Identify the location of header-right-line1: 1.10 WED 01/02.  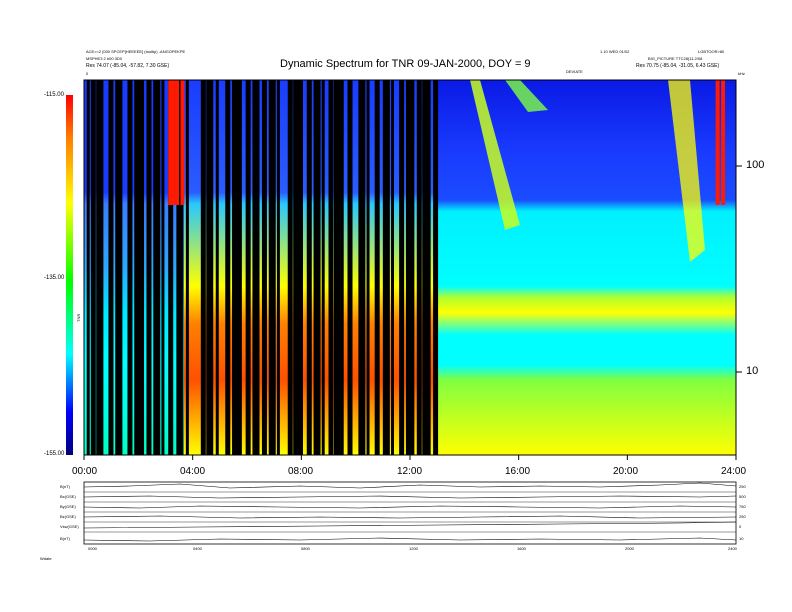
(615, 51).